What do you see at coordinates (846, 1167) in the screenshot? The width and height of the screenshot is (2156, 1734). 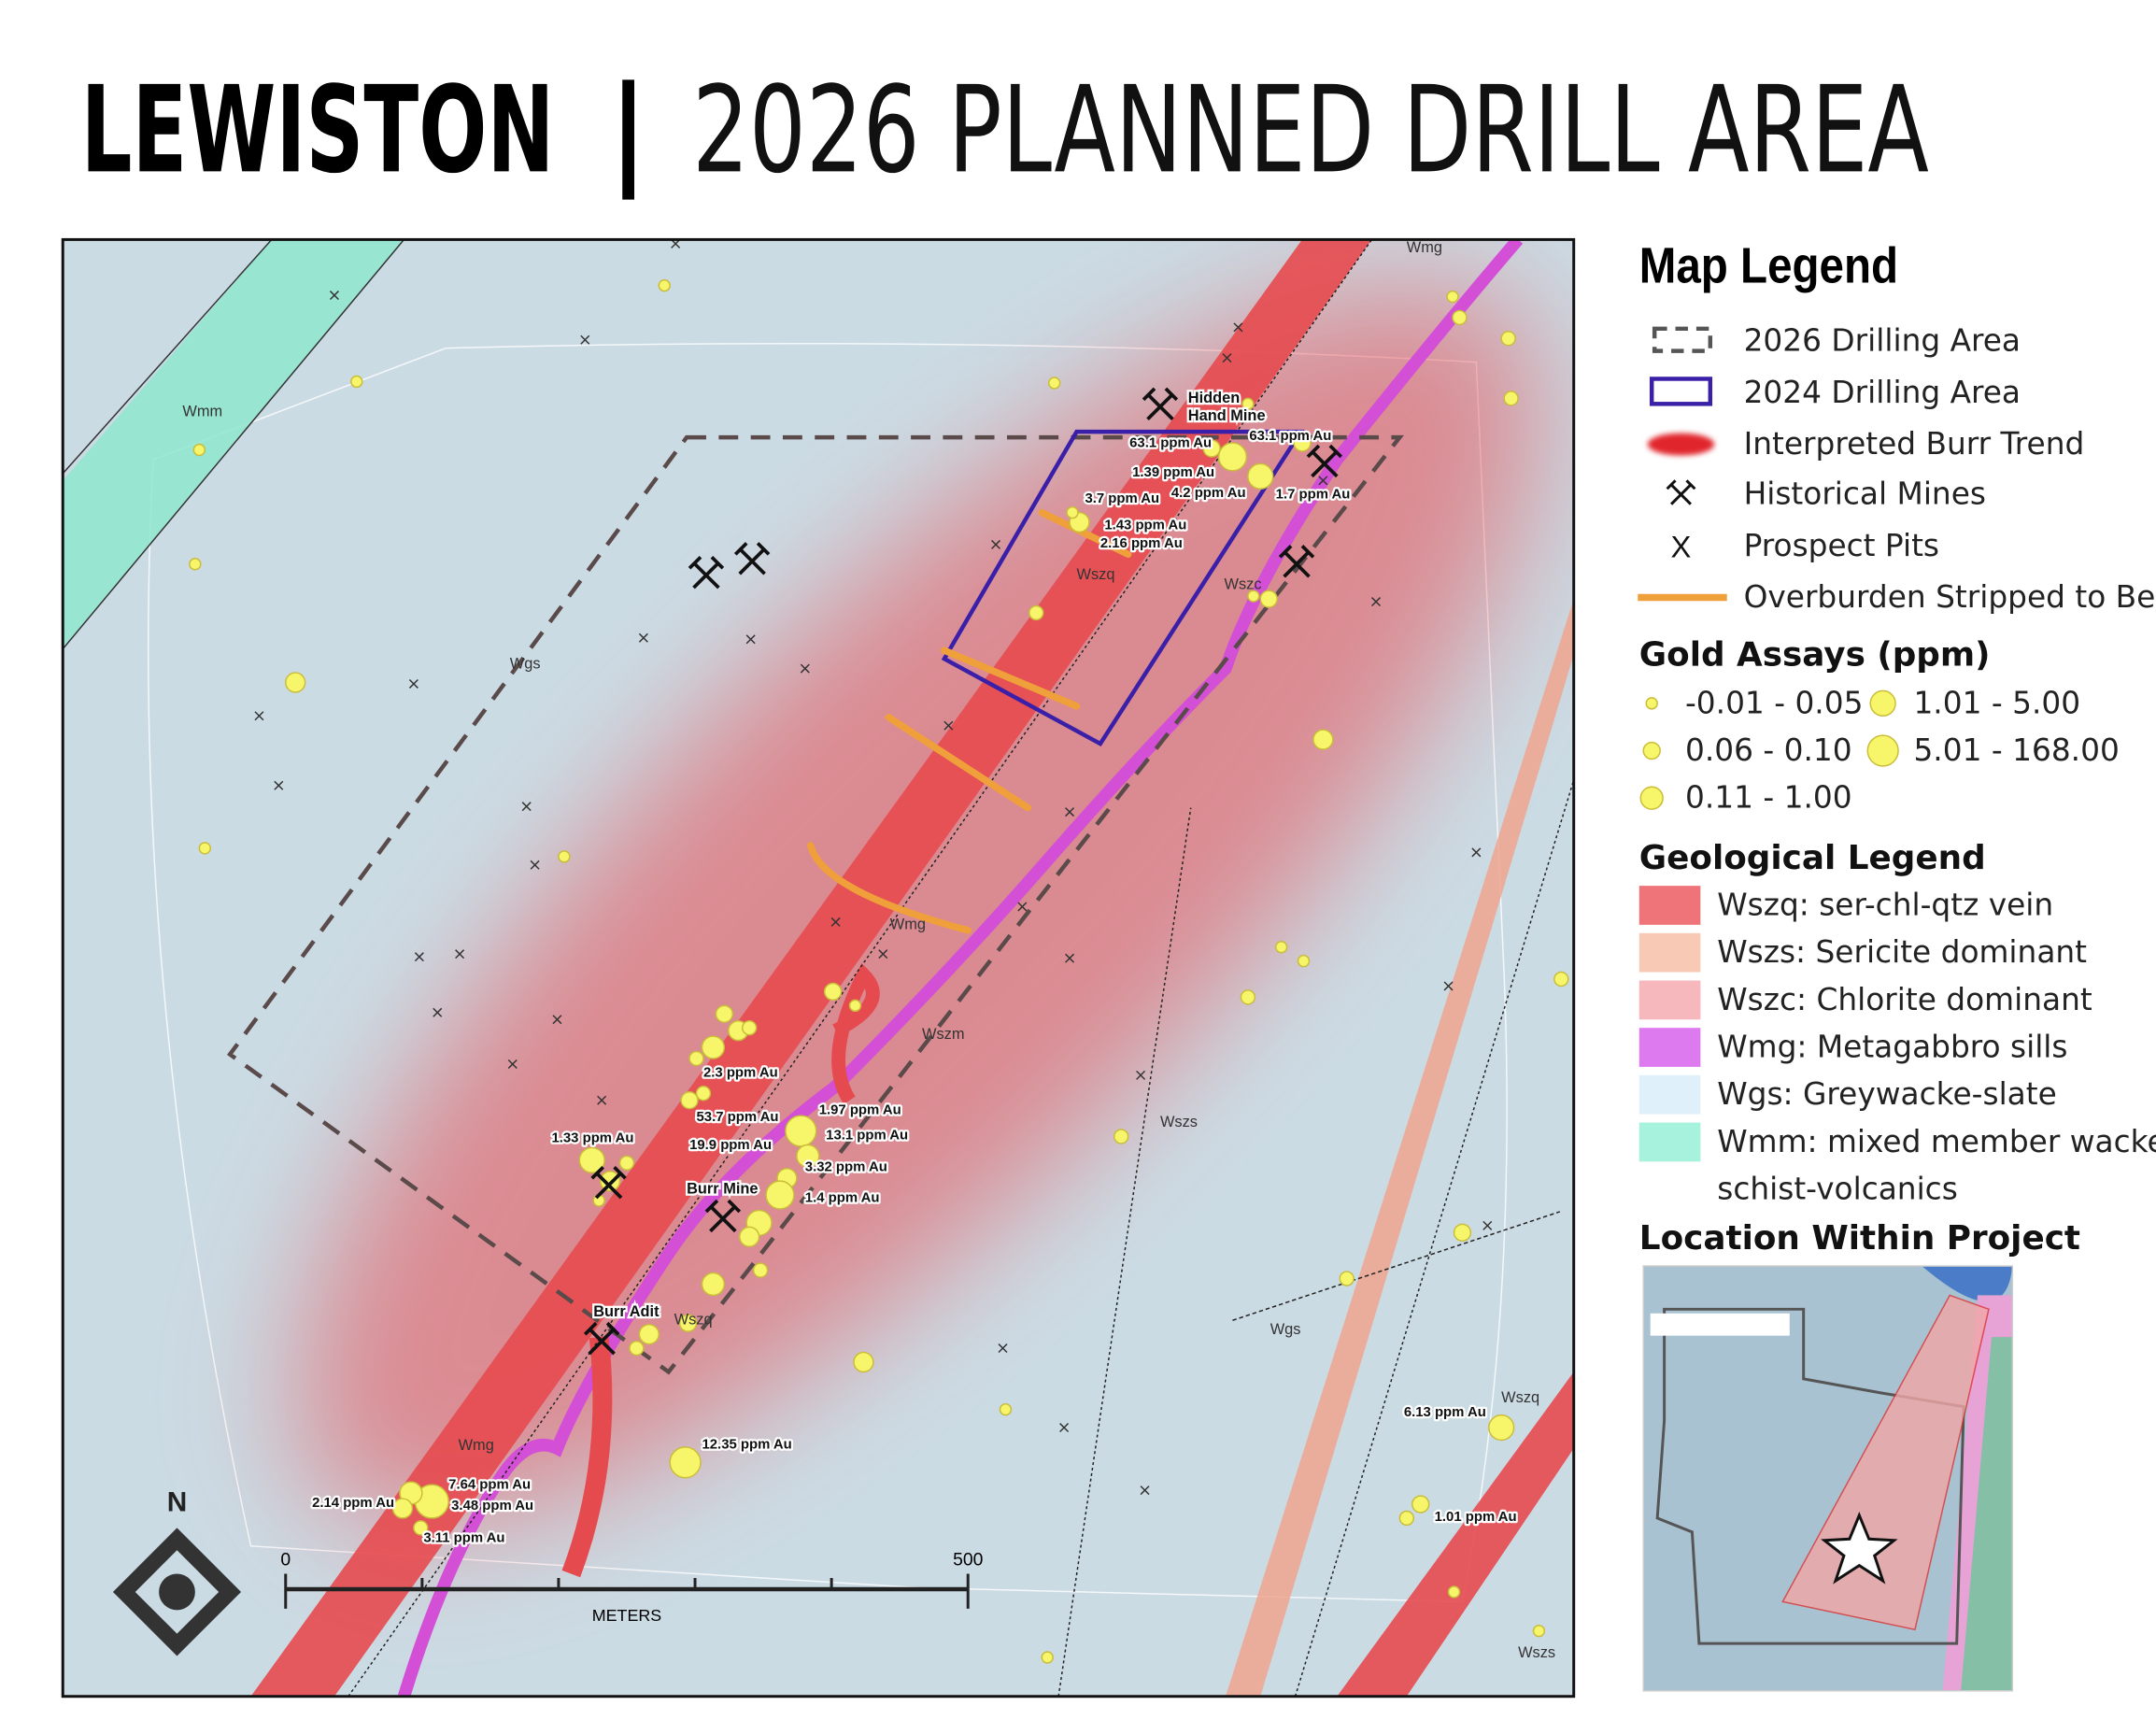 I see `assay-label: 3.32 ppm Au` at bounding box center [846, 1167].